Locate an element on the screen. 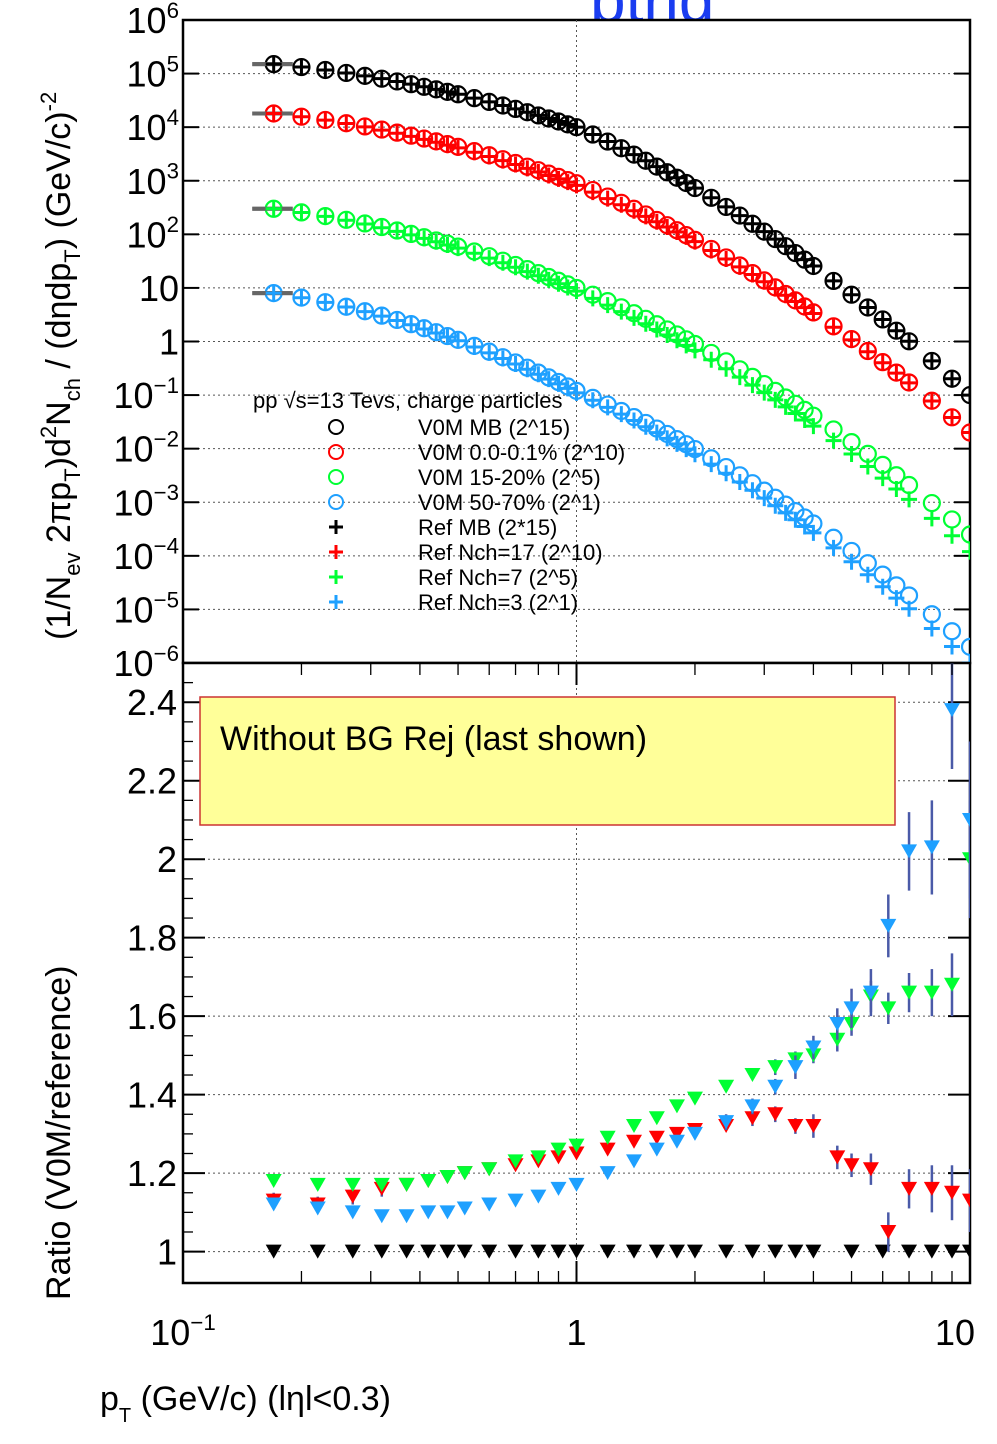 Image resolution: width=997 pixels, height=1444 pixels. spectra-y-tick-label: 10⁻⁶ is located at coordinates (147, 662).